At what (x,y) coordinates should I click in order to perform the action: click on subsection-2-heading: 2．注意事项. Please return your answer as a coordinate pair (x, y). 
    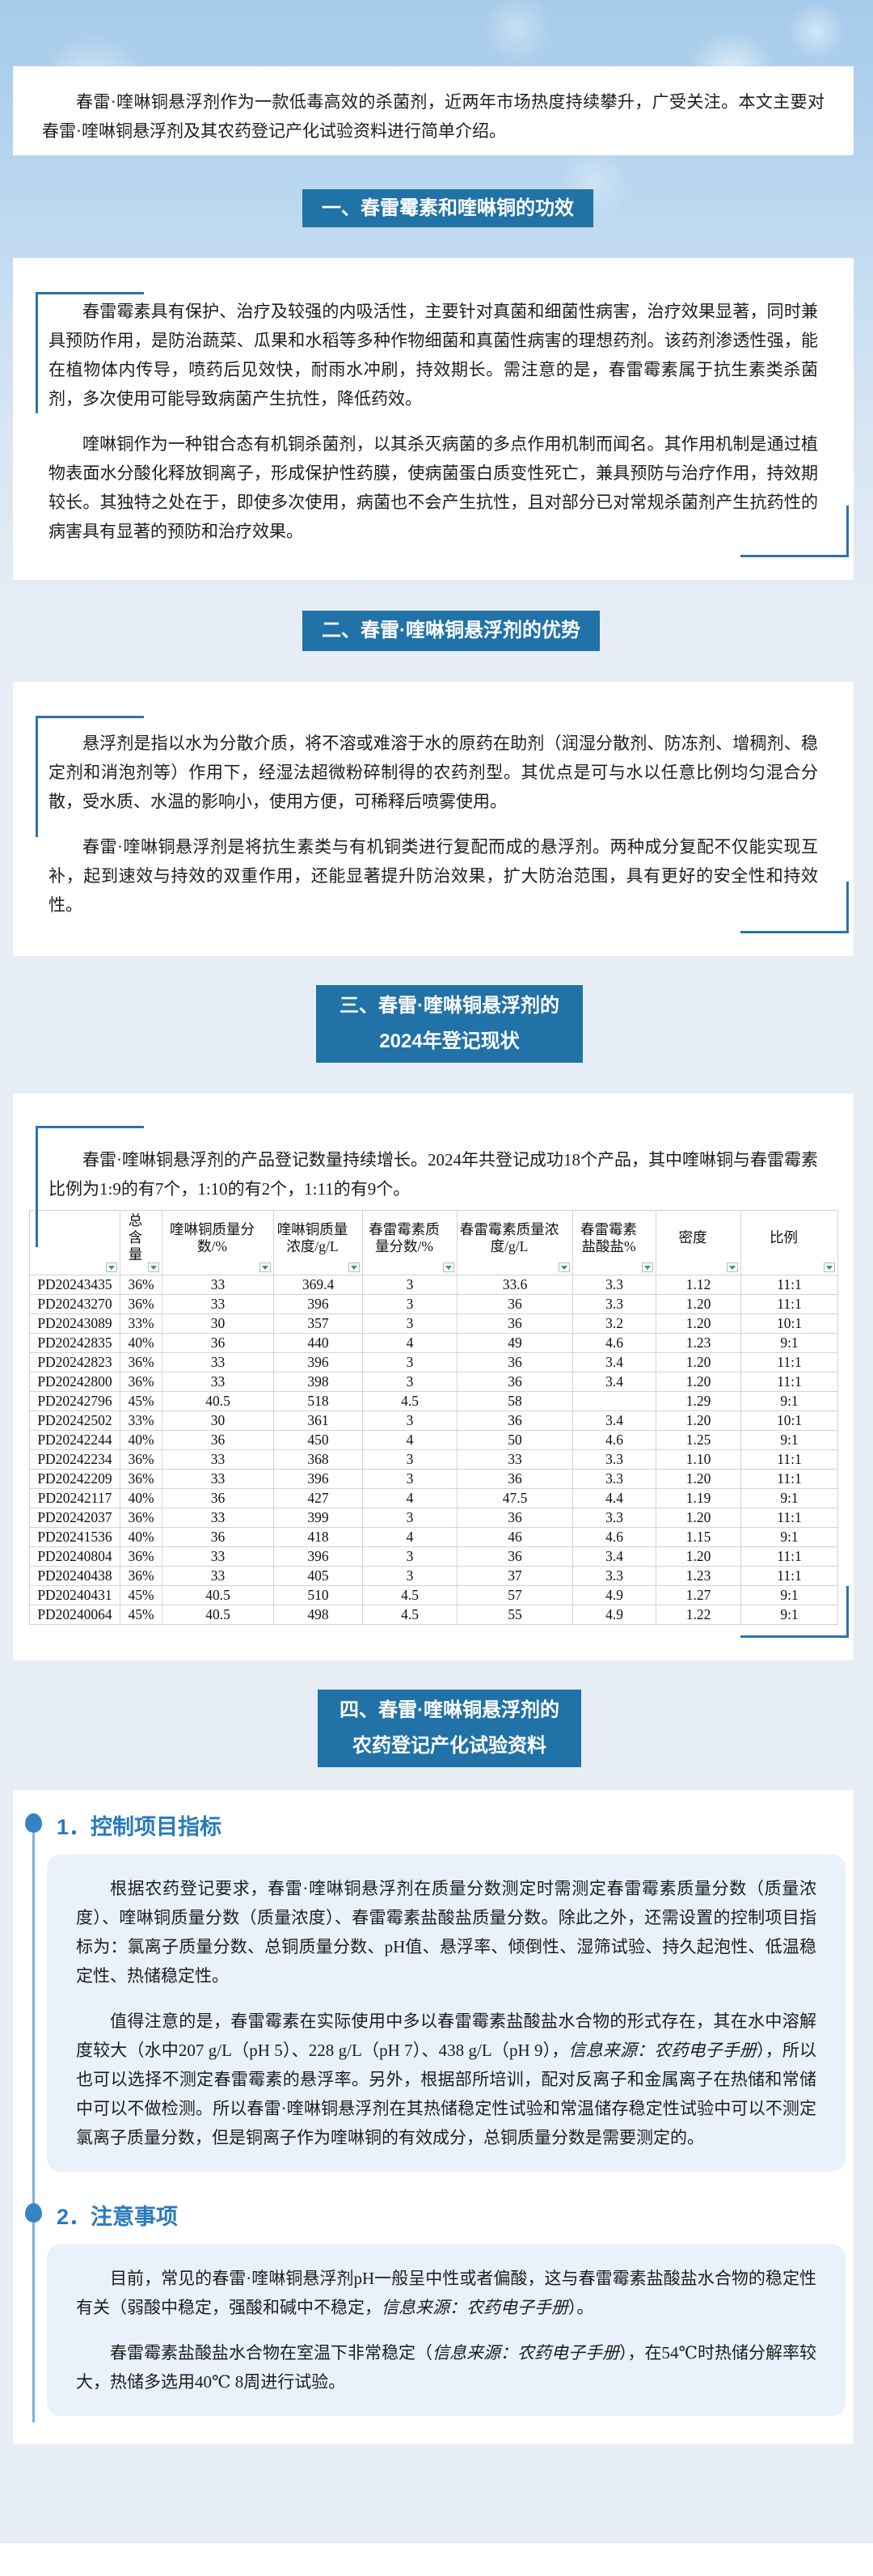
    Looking at the image, I should click on (118, 2217).